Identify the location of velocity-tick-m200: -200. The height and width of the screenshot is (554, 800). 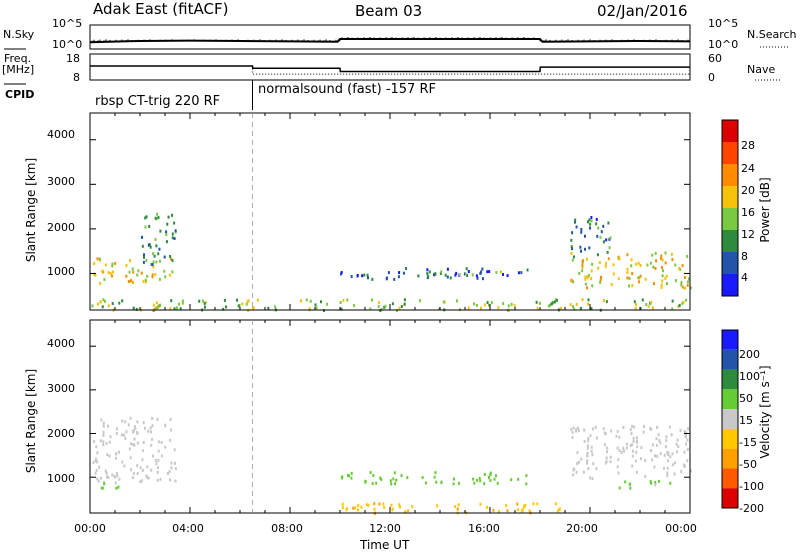
(751, 508).